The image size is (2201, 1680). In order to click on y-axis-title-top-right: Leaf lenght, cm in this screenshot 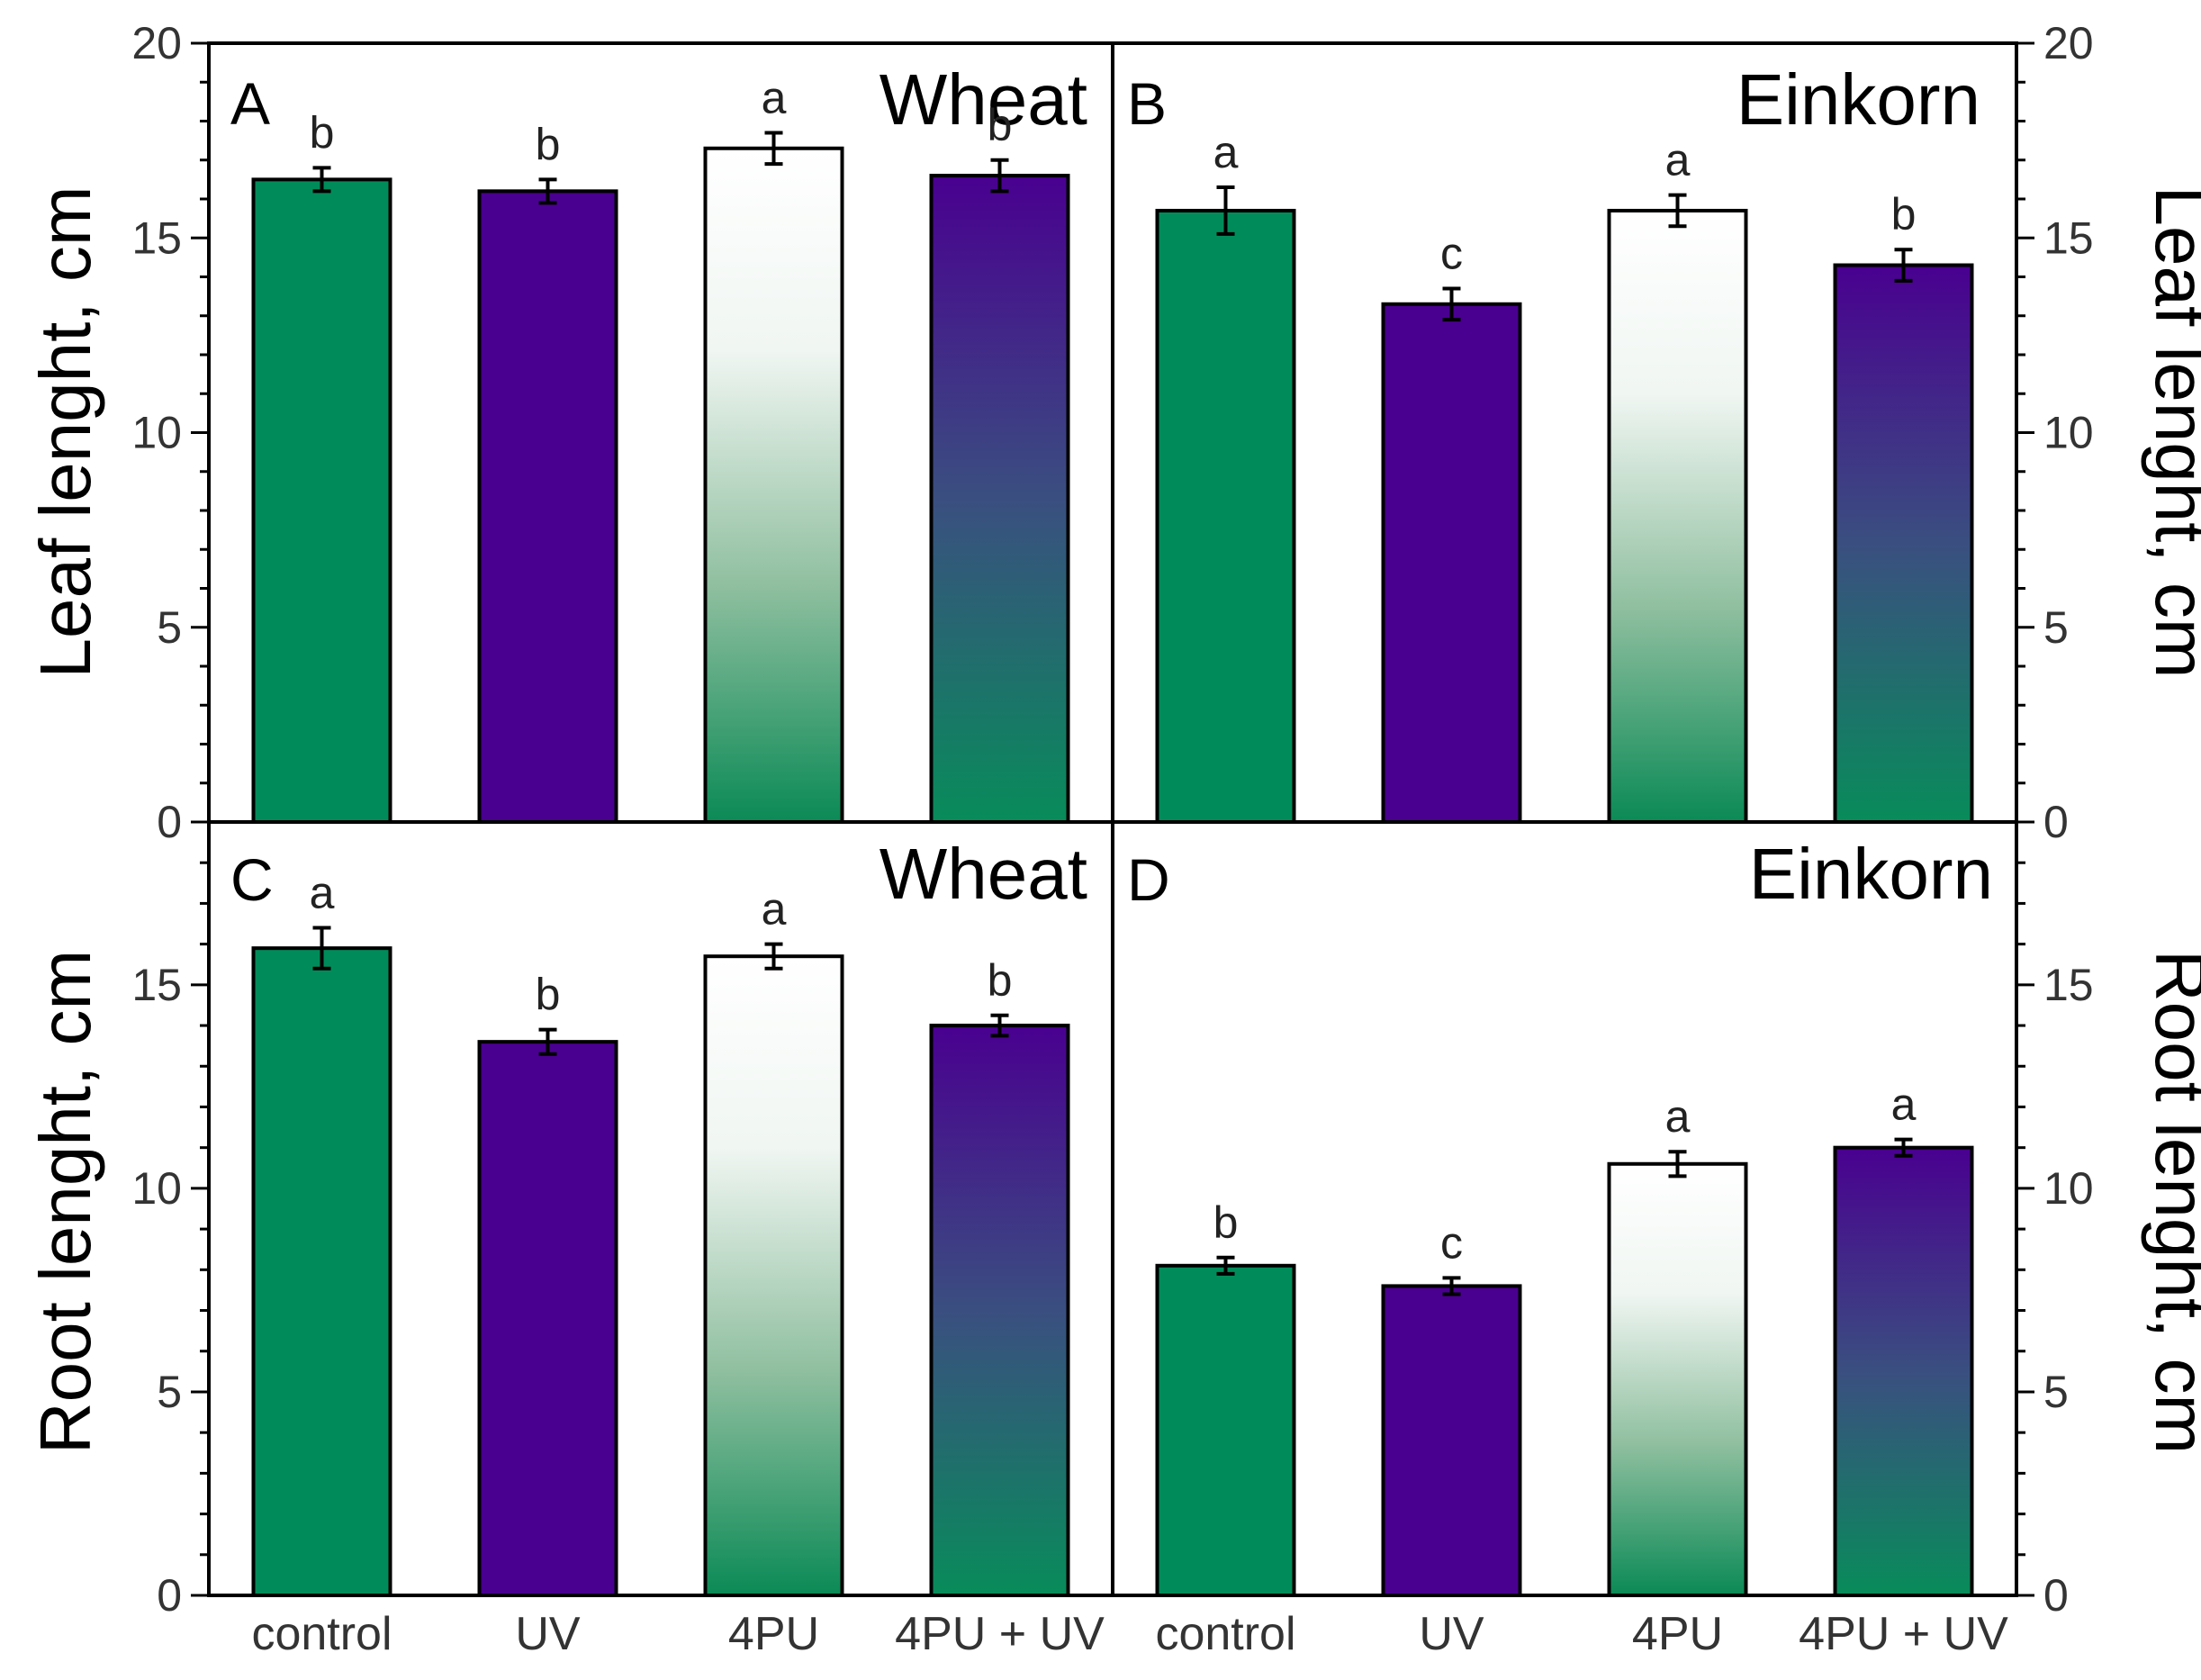, I will do `click(2171, 433)`.